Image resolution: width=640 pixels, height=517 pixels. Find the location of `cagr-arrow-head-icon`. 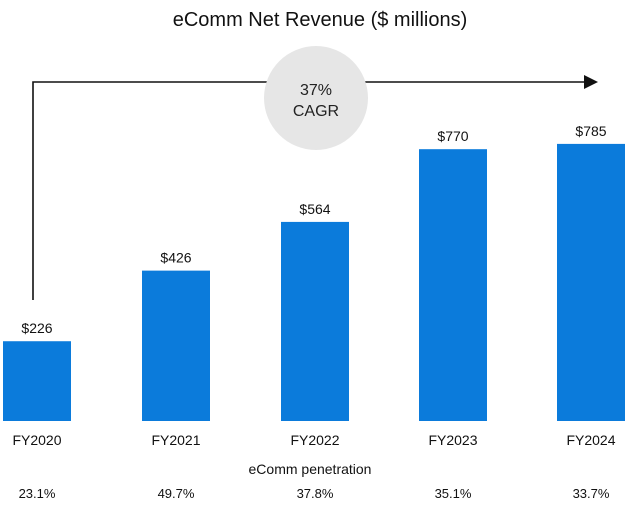

cagr-arrow-head-icon is located at coordinates (591, 82).